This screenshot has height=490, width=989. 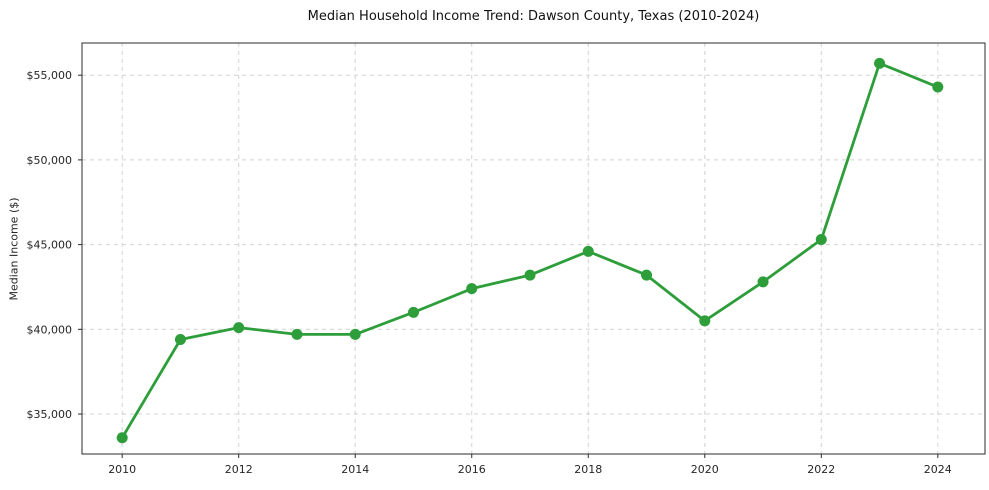 I want to click on x-tick-label: 2010, so click(x=122, y=469).